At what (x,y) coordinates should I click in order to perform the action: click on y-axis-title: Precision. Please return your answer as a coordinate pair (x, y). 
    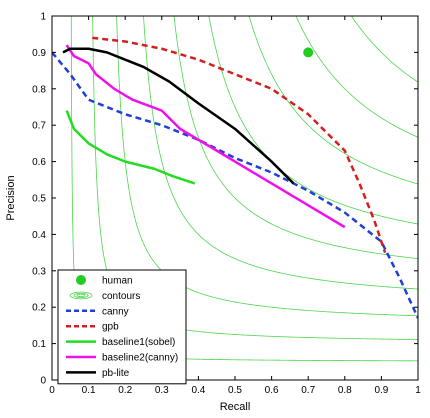
    Looking at the image, I should click on (11, 197).